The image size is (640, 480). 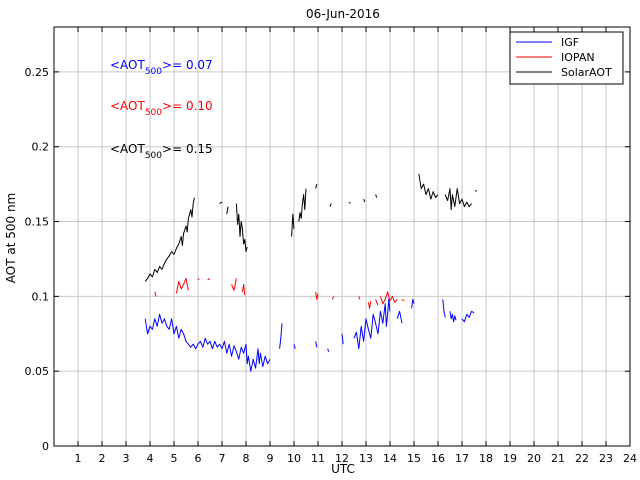 What do you see at coordinates (270, 458) in the screenshot?
I see `x-tick-label: 9` at bounding box center [270, 458].